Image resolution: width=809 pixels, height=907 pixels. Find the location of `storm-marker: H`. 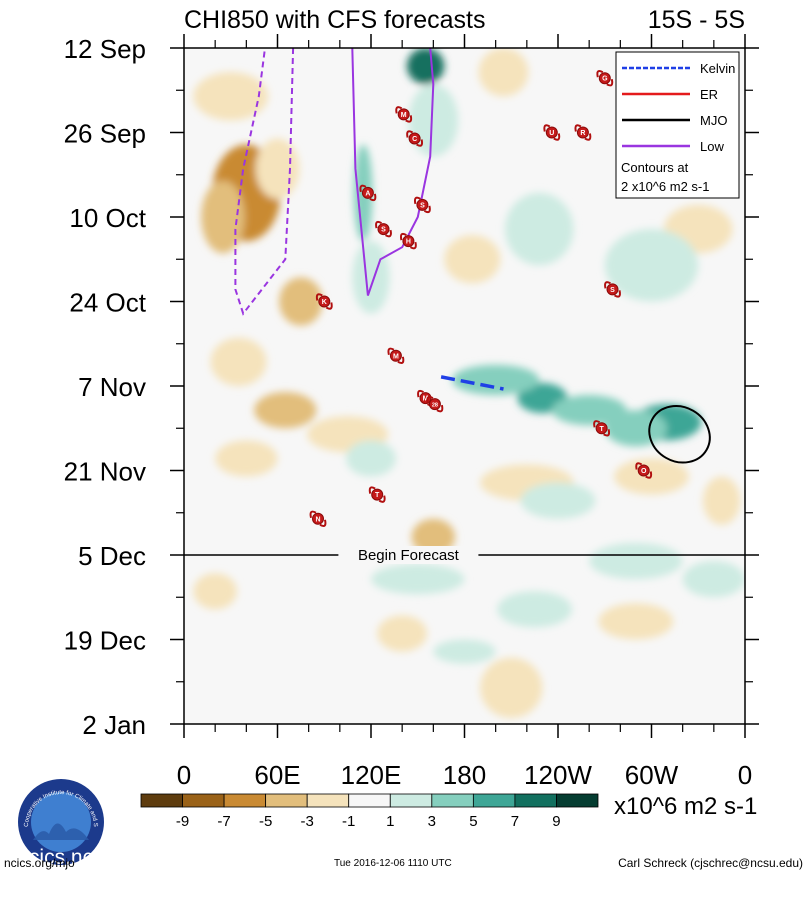

storm-marker: H is located at coordinates (408, 241).